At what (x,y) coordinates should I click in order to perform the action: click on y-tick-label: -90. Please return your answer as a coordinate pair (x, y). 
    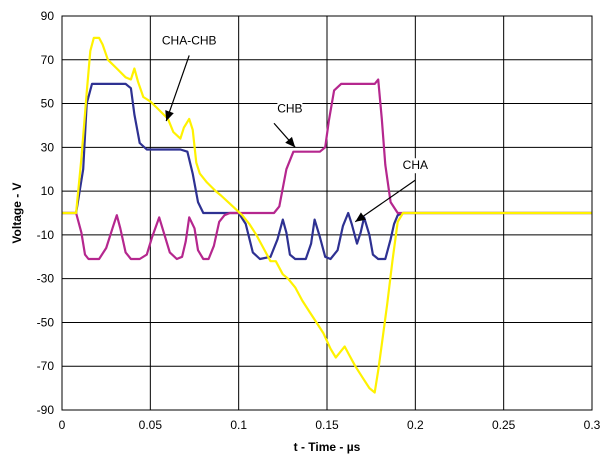
    Looking at the image, I should click on (46, 410).